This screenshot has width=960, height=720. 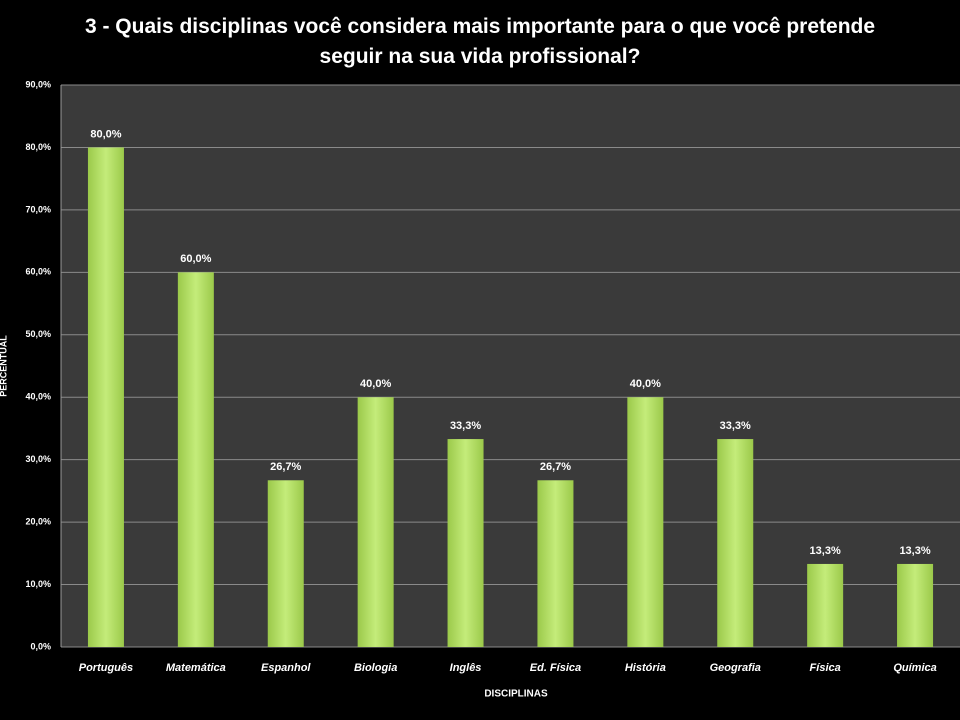 I want to click on y-tick-label: 70,0%, so click(x=38, y=209).